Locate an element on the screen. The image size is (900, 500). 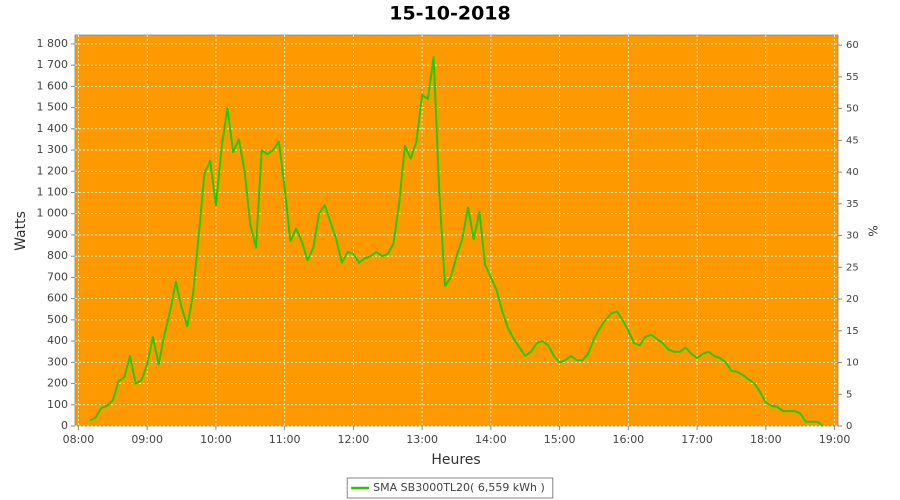
y2-tick-label: 0 is located at coordinates (849, 426).